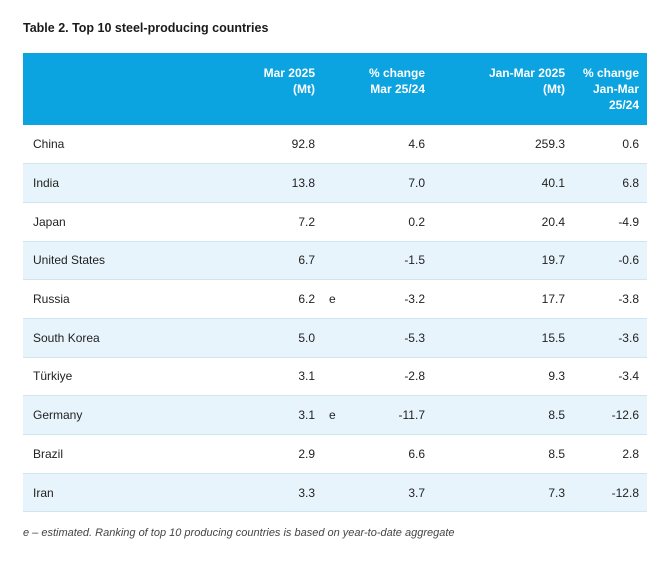 Image resolution: width=669 pixels, height=561 pixels. I want to click on mar-2025-cell: 13.8, so click(303, 183).